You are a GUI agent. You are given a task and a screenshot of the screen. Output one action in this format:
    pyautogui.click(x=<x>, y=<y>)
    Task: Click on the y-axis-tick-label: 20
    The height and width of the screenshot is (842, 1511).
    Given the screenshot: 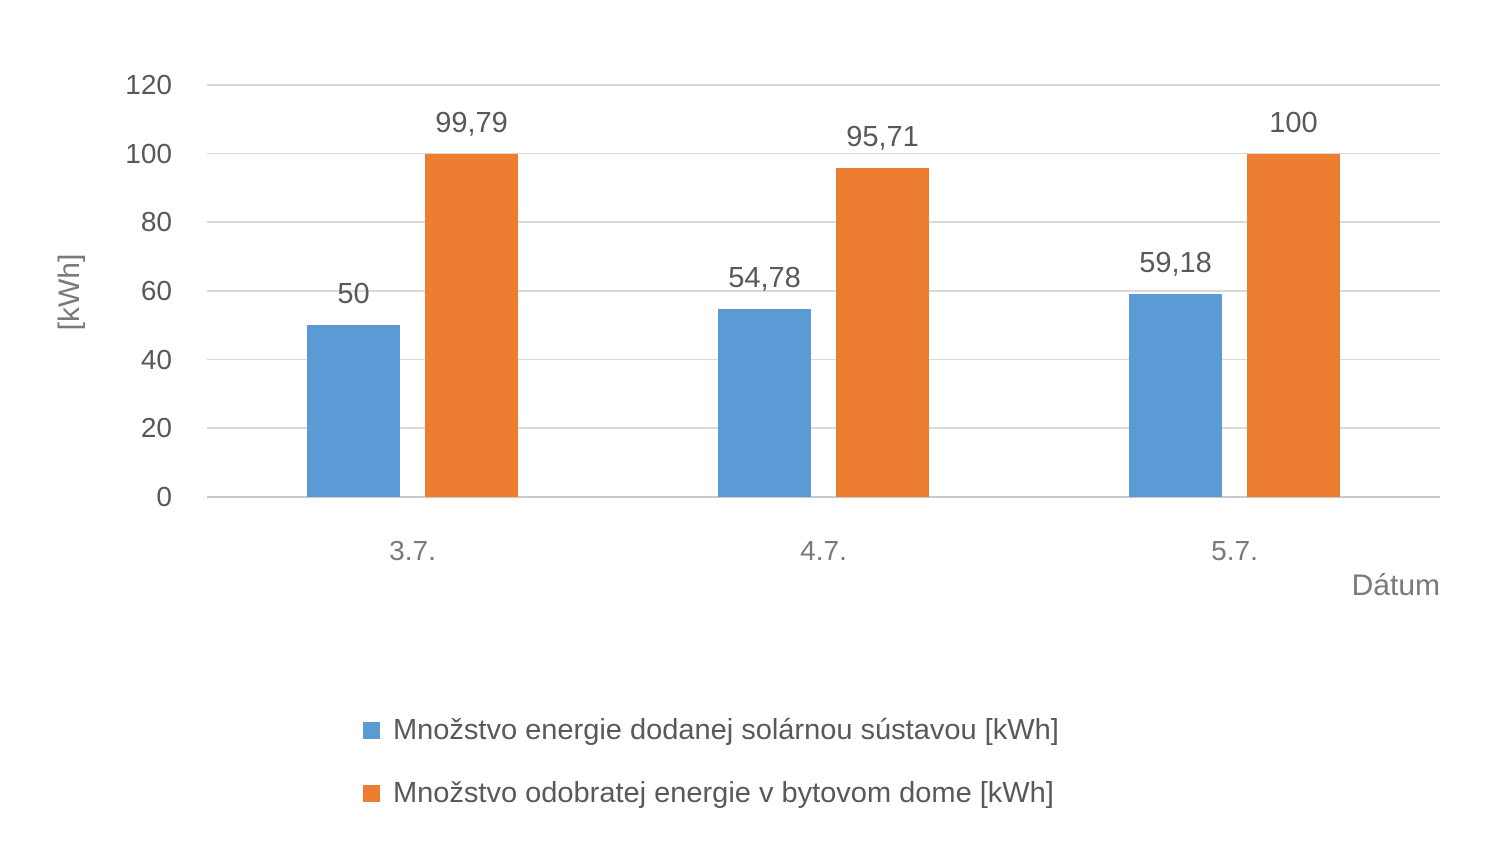 What is the action you would take?
    pyautogui.click(x=156, y=428)
    